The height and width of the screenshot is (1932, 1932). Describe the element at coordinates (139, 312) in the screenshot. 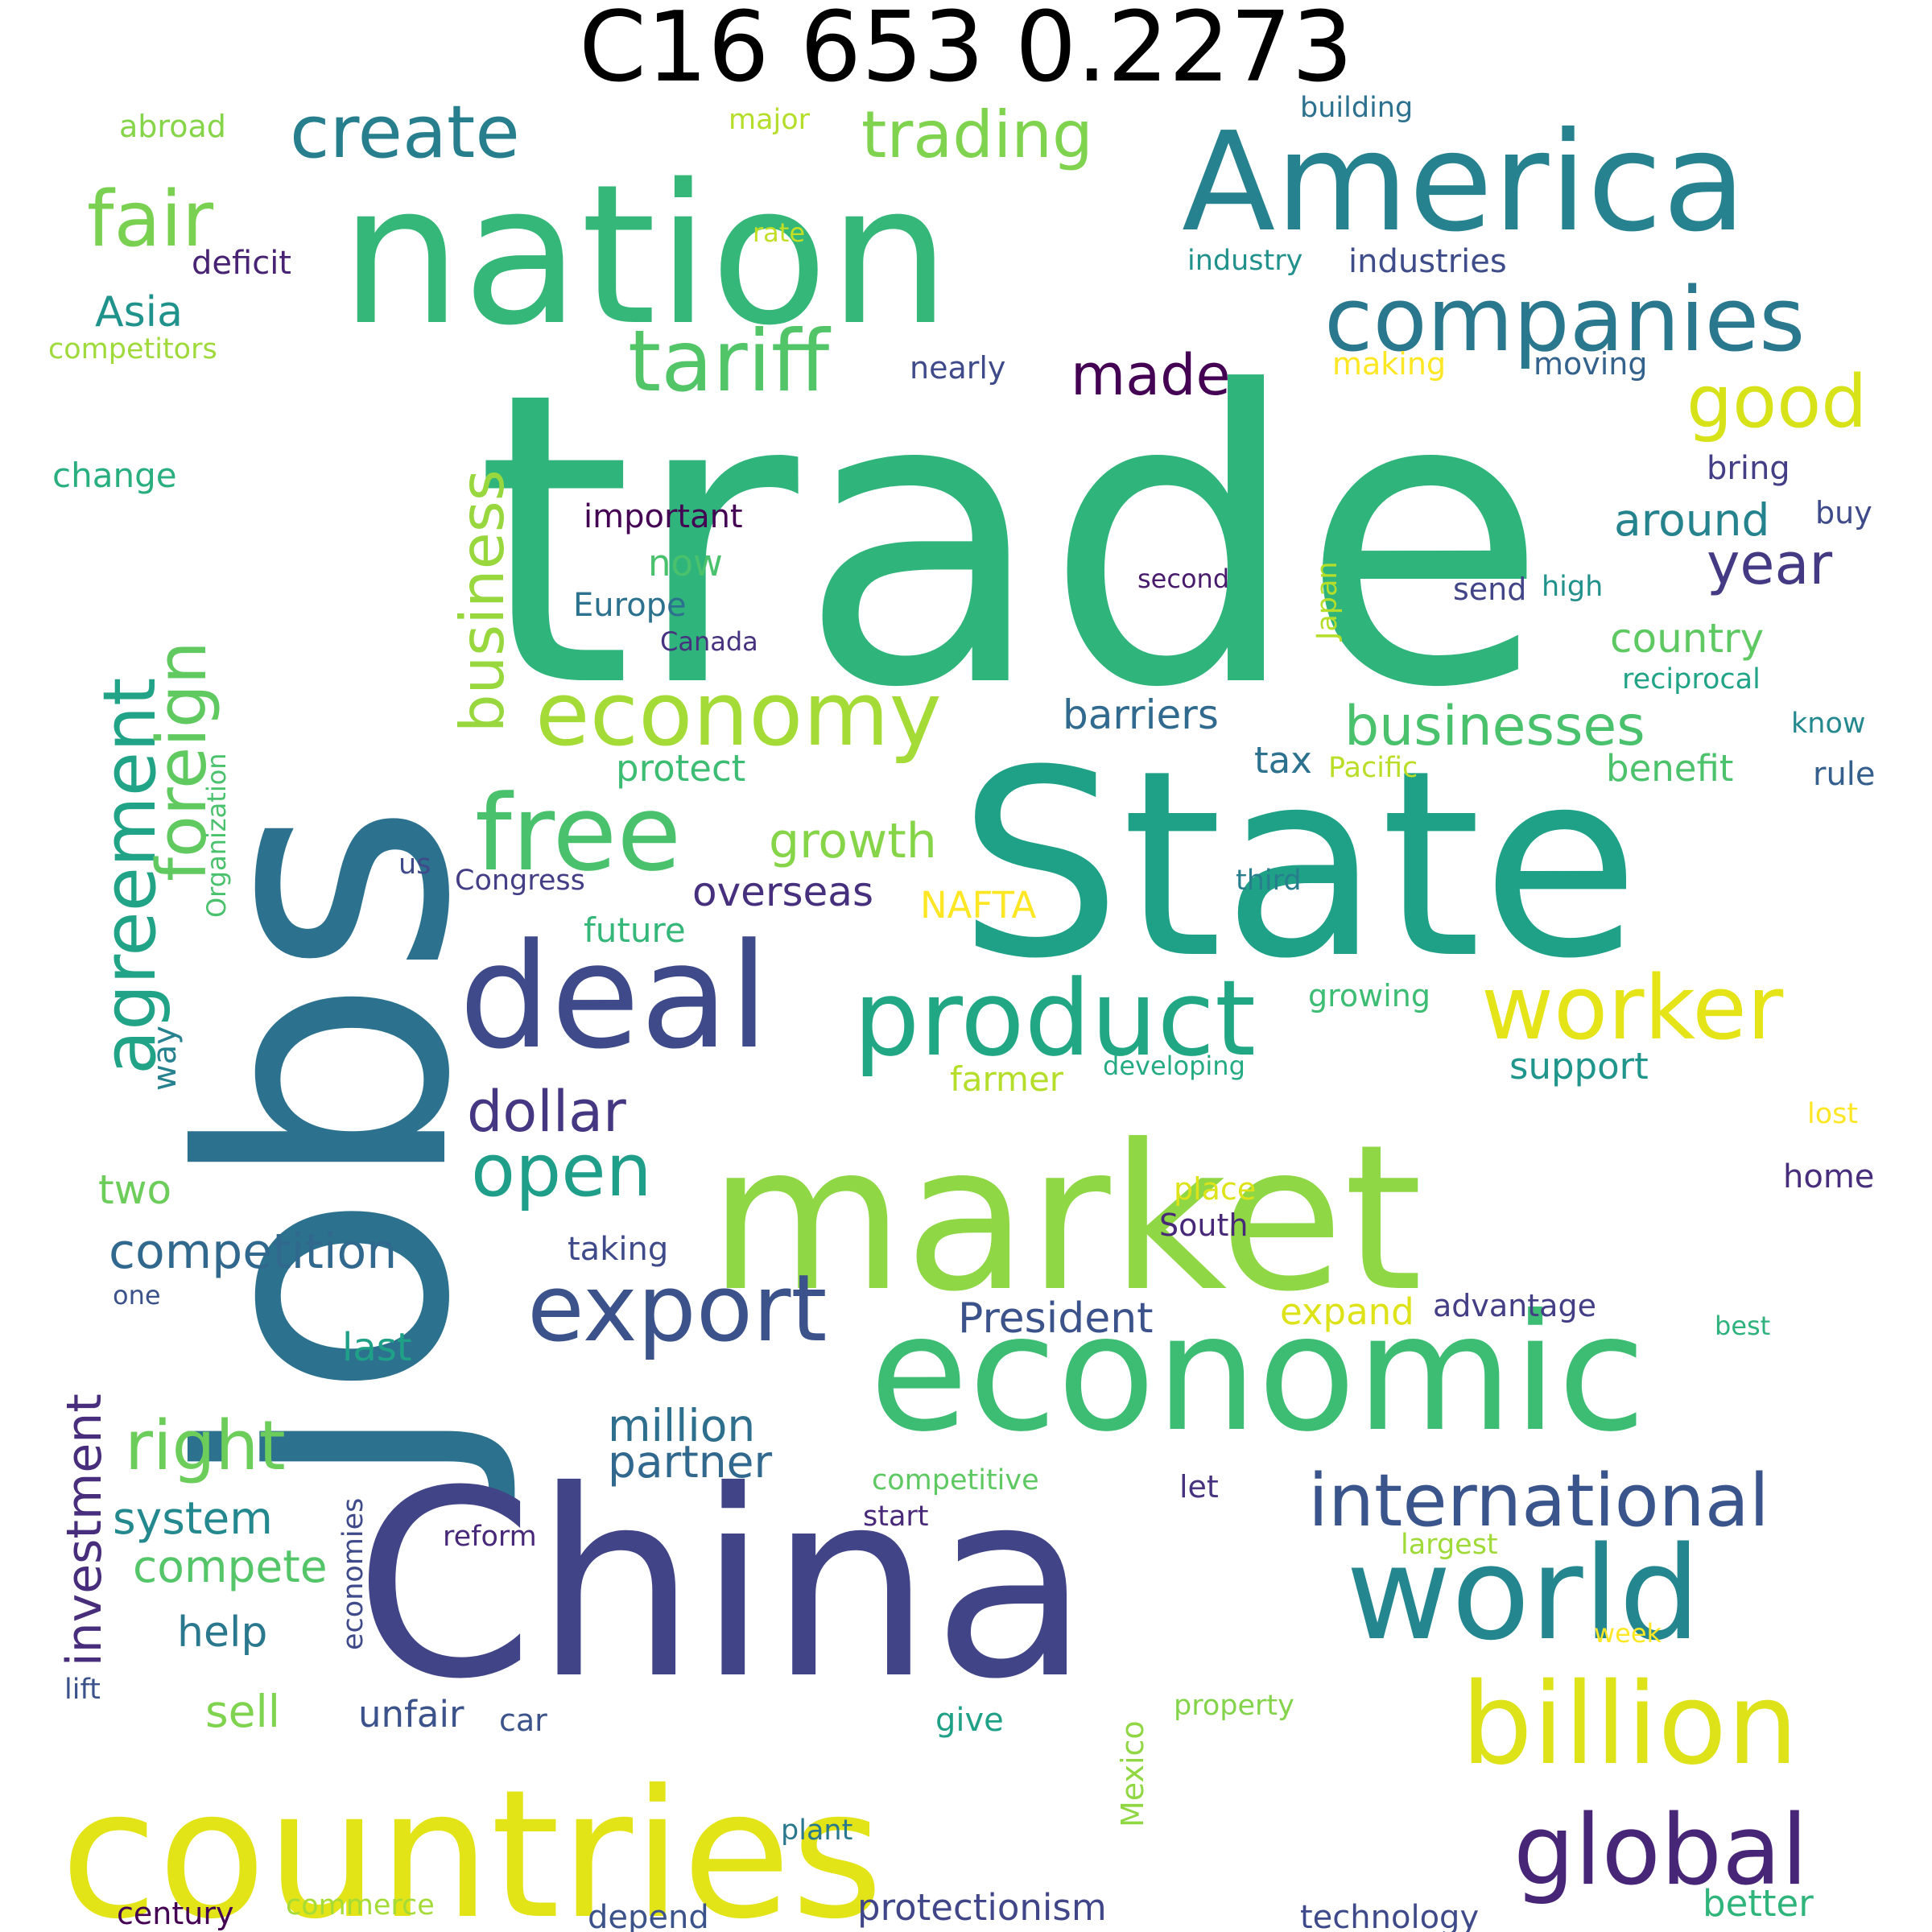

I see `word-asia: Asia` at that location.